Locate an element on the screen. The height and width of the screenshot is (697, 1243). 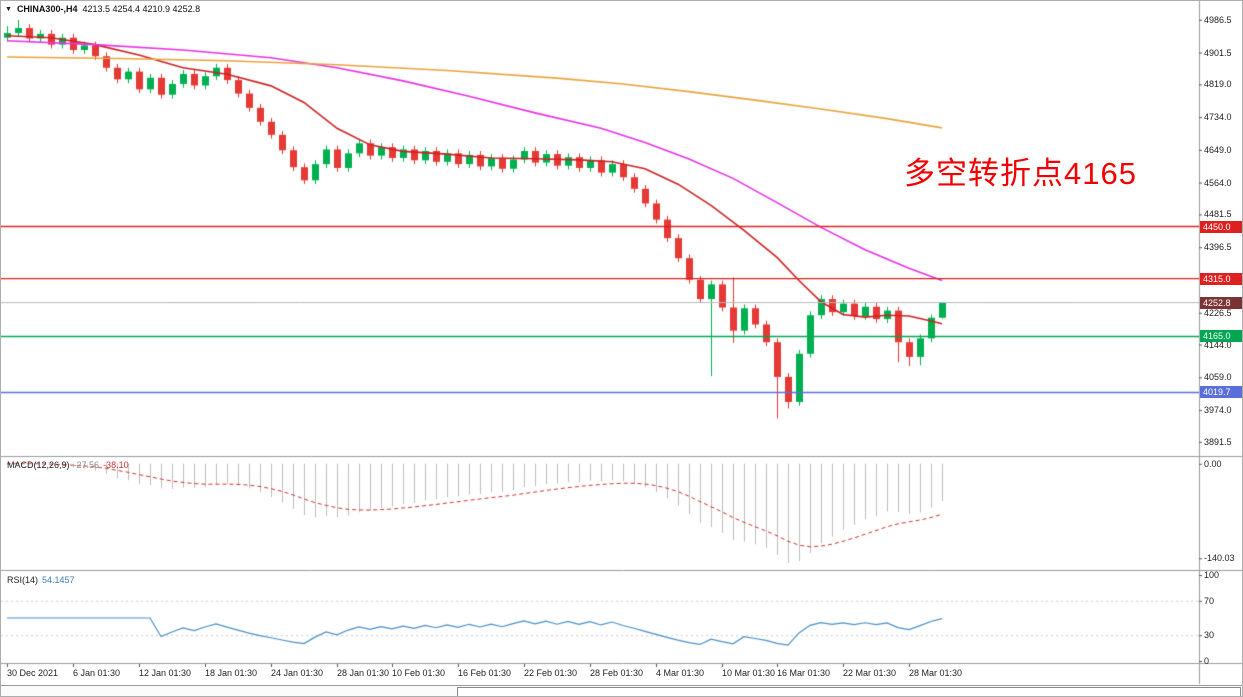
date-axis-label: 30 Dec 2021 is located at coordinates (33, 673).